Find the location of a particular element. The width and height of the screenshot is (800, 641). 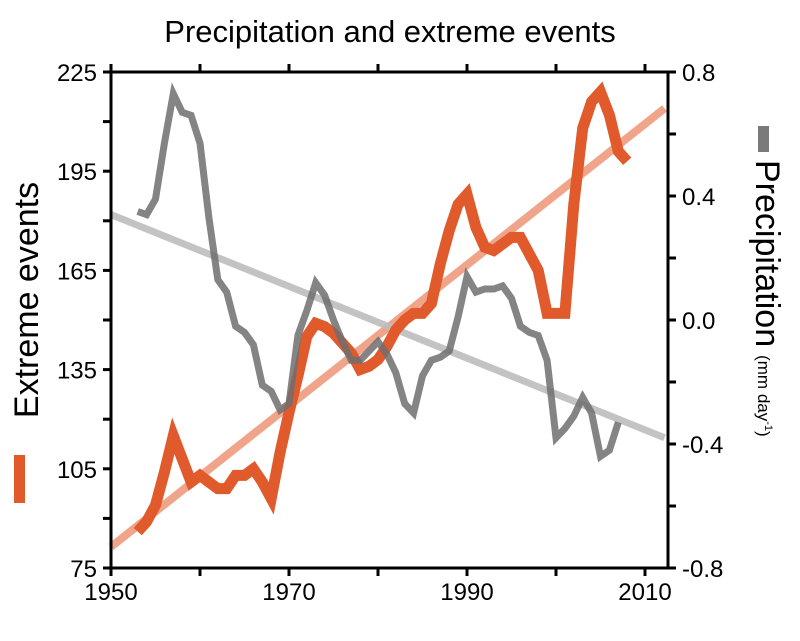

right-axis-unit-sup: -1 is located at coordinates (768, 426).